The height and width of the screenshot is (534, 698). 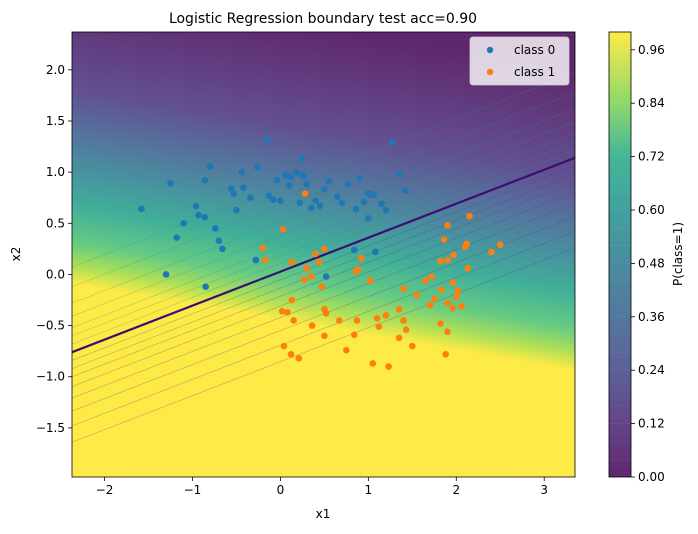 What do you see at coordinates (323, 514) in the screenshot?
I see `x-axis-label: x1` at bounding box center [323, 514].